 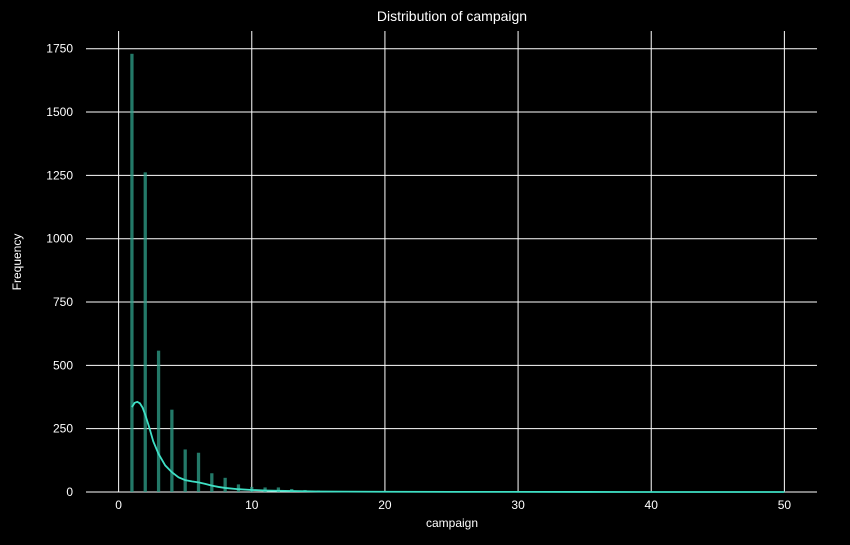 What do you see at coordinates (518, 505) in the screenshot?
I see `x-tick-label: 30` at bounding box center [518, 505].